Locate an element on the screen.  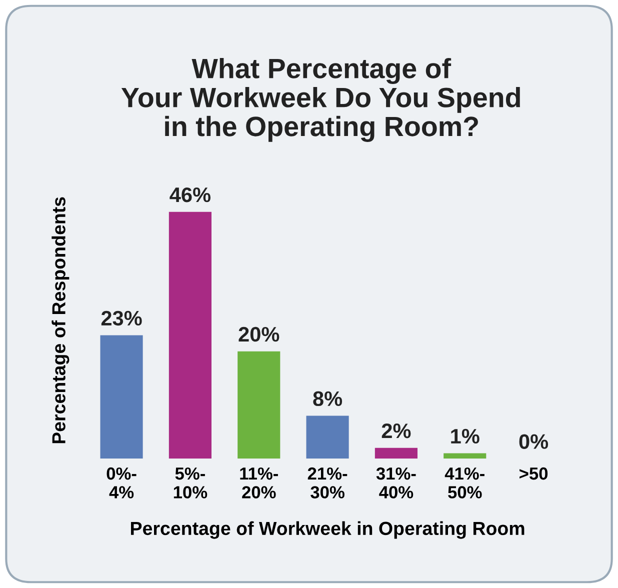
data-label: 0% is located at coordinates (533, 441).